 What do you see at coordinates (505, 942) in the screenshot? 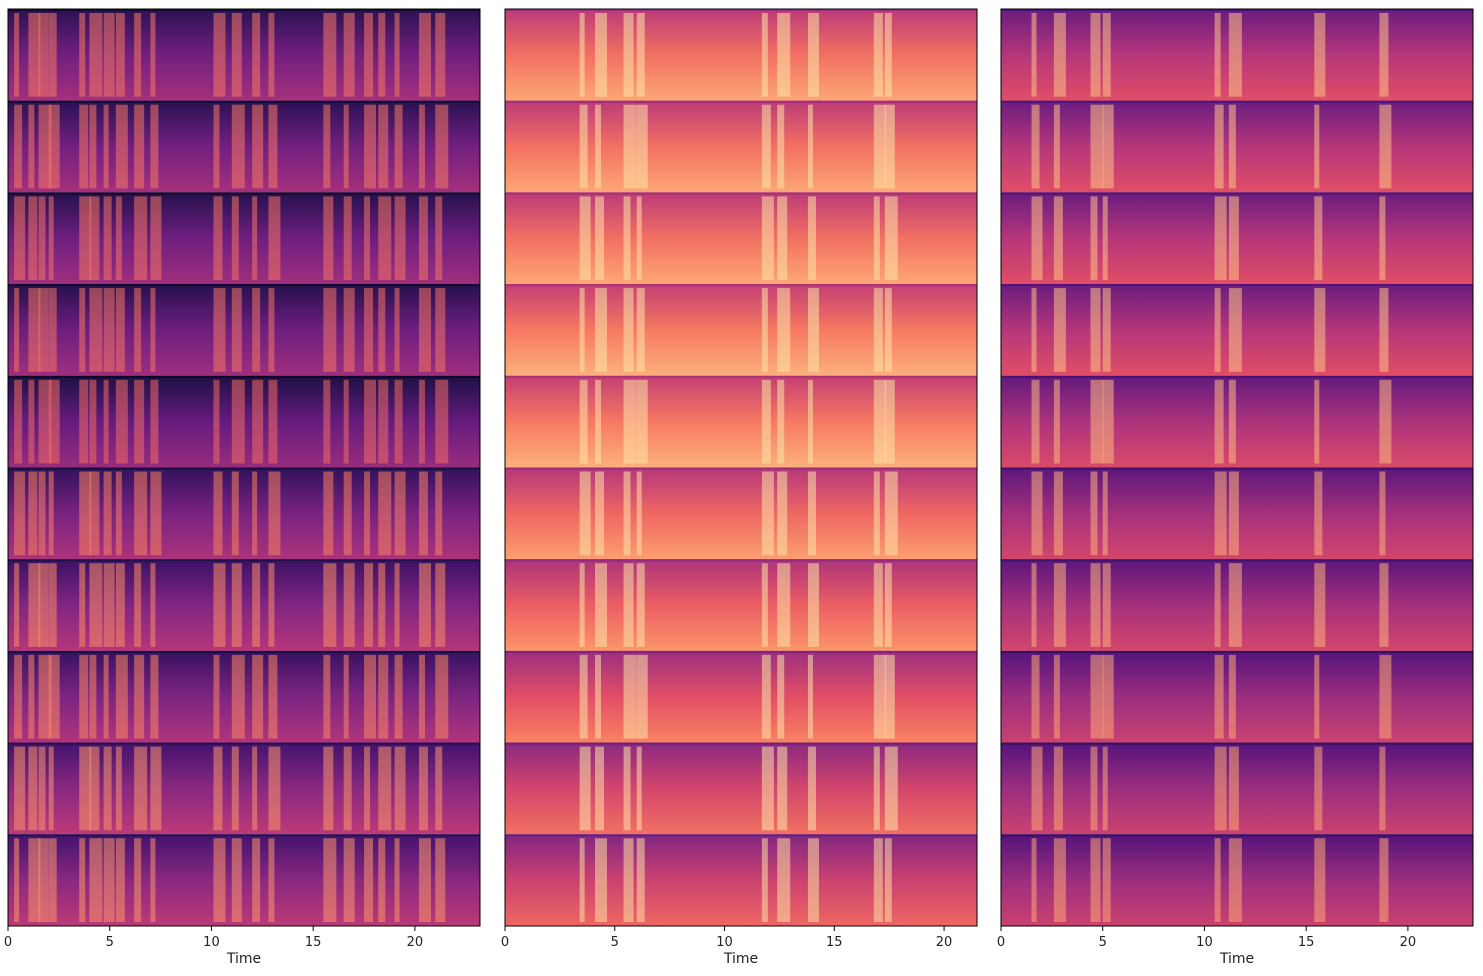
I see `x-tick-label: 0` at bounding box center [505, 942].